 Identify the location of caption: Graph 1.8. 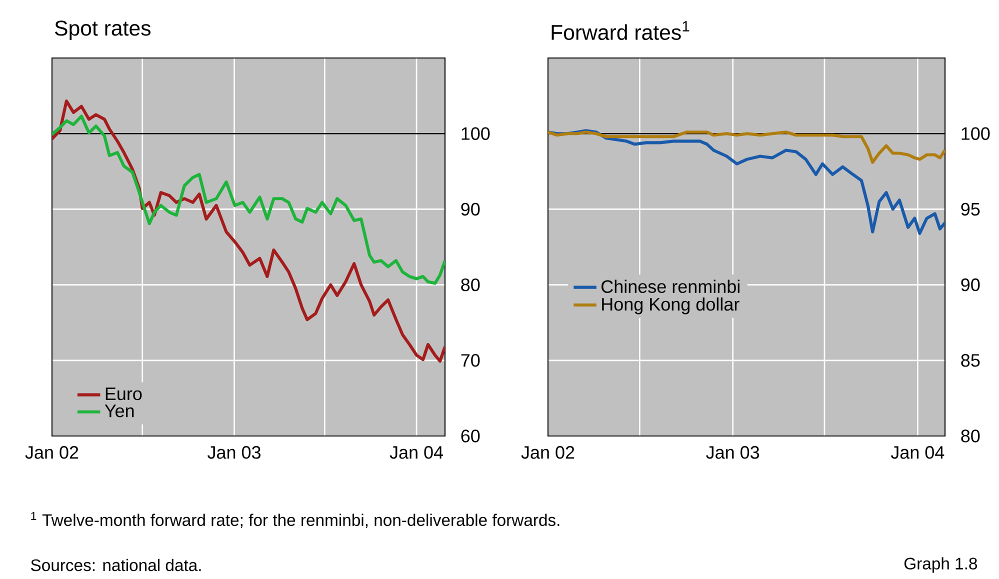
(941, 565).